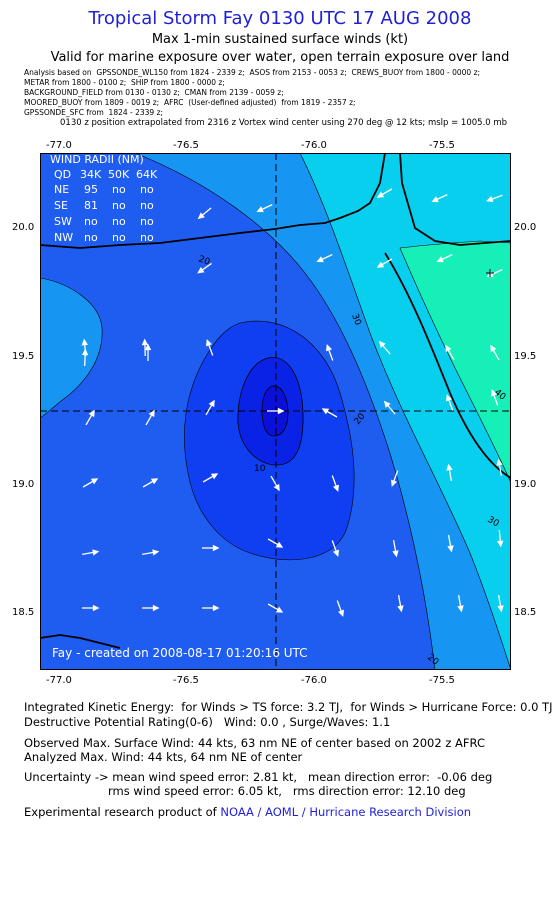  I want to click on wind-radii-header: 34K, so click(91, 174).